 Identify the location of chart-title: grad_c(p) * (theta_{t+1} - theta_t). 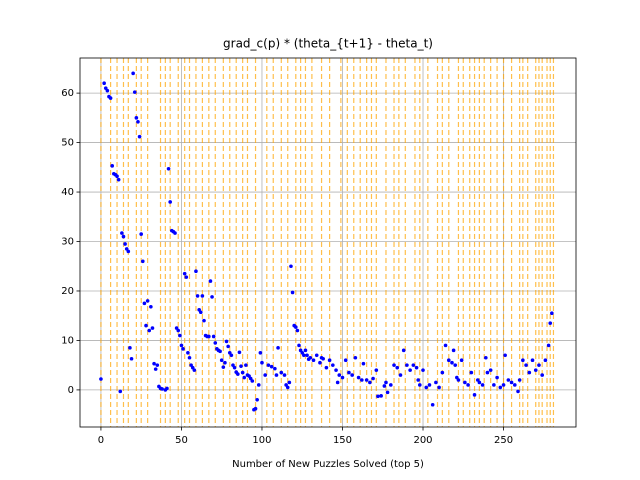
(328, 44).